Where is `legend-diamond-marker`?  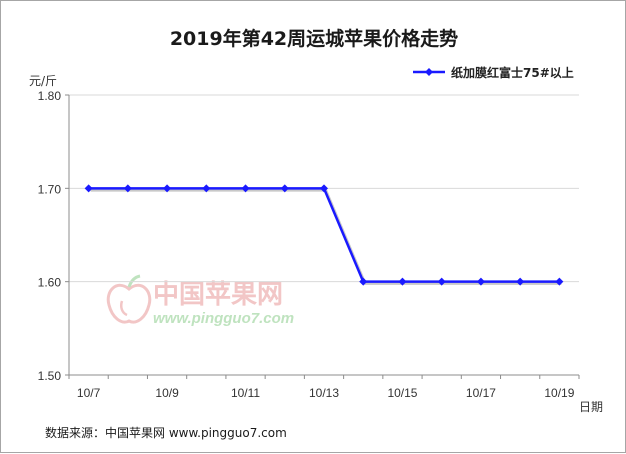 legend-diamond-marker is located at coordinates (429, 72).